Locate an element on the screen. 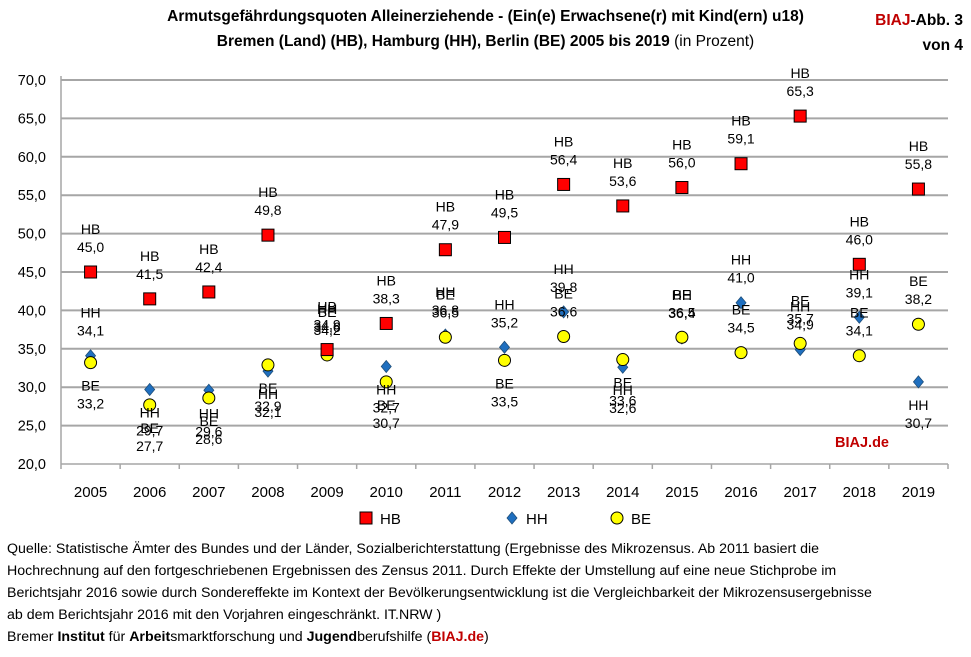 This screenshot has height=657, width=971. data-label-be: BE 32,9 is located at coordinates (267, 397).